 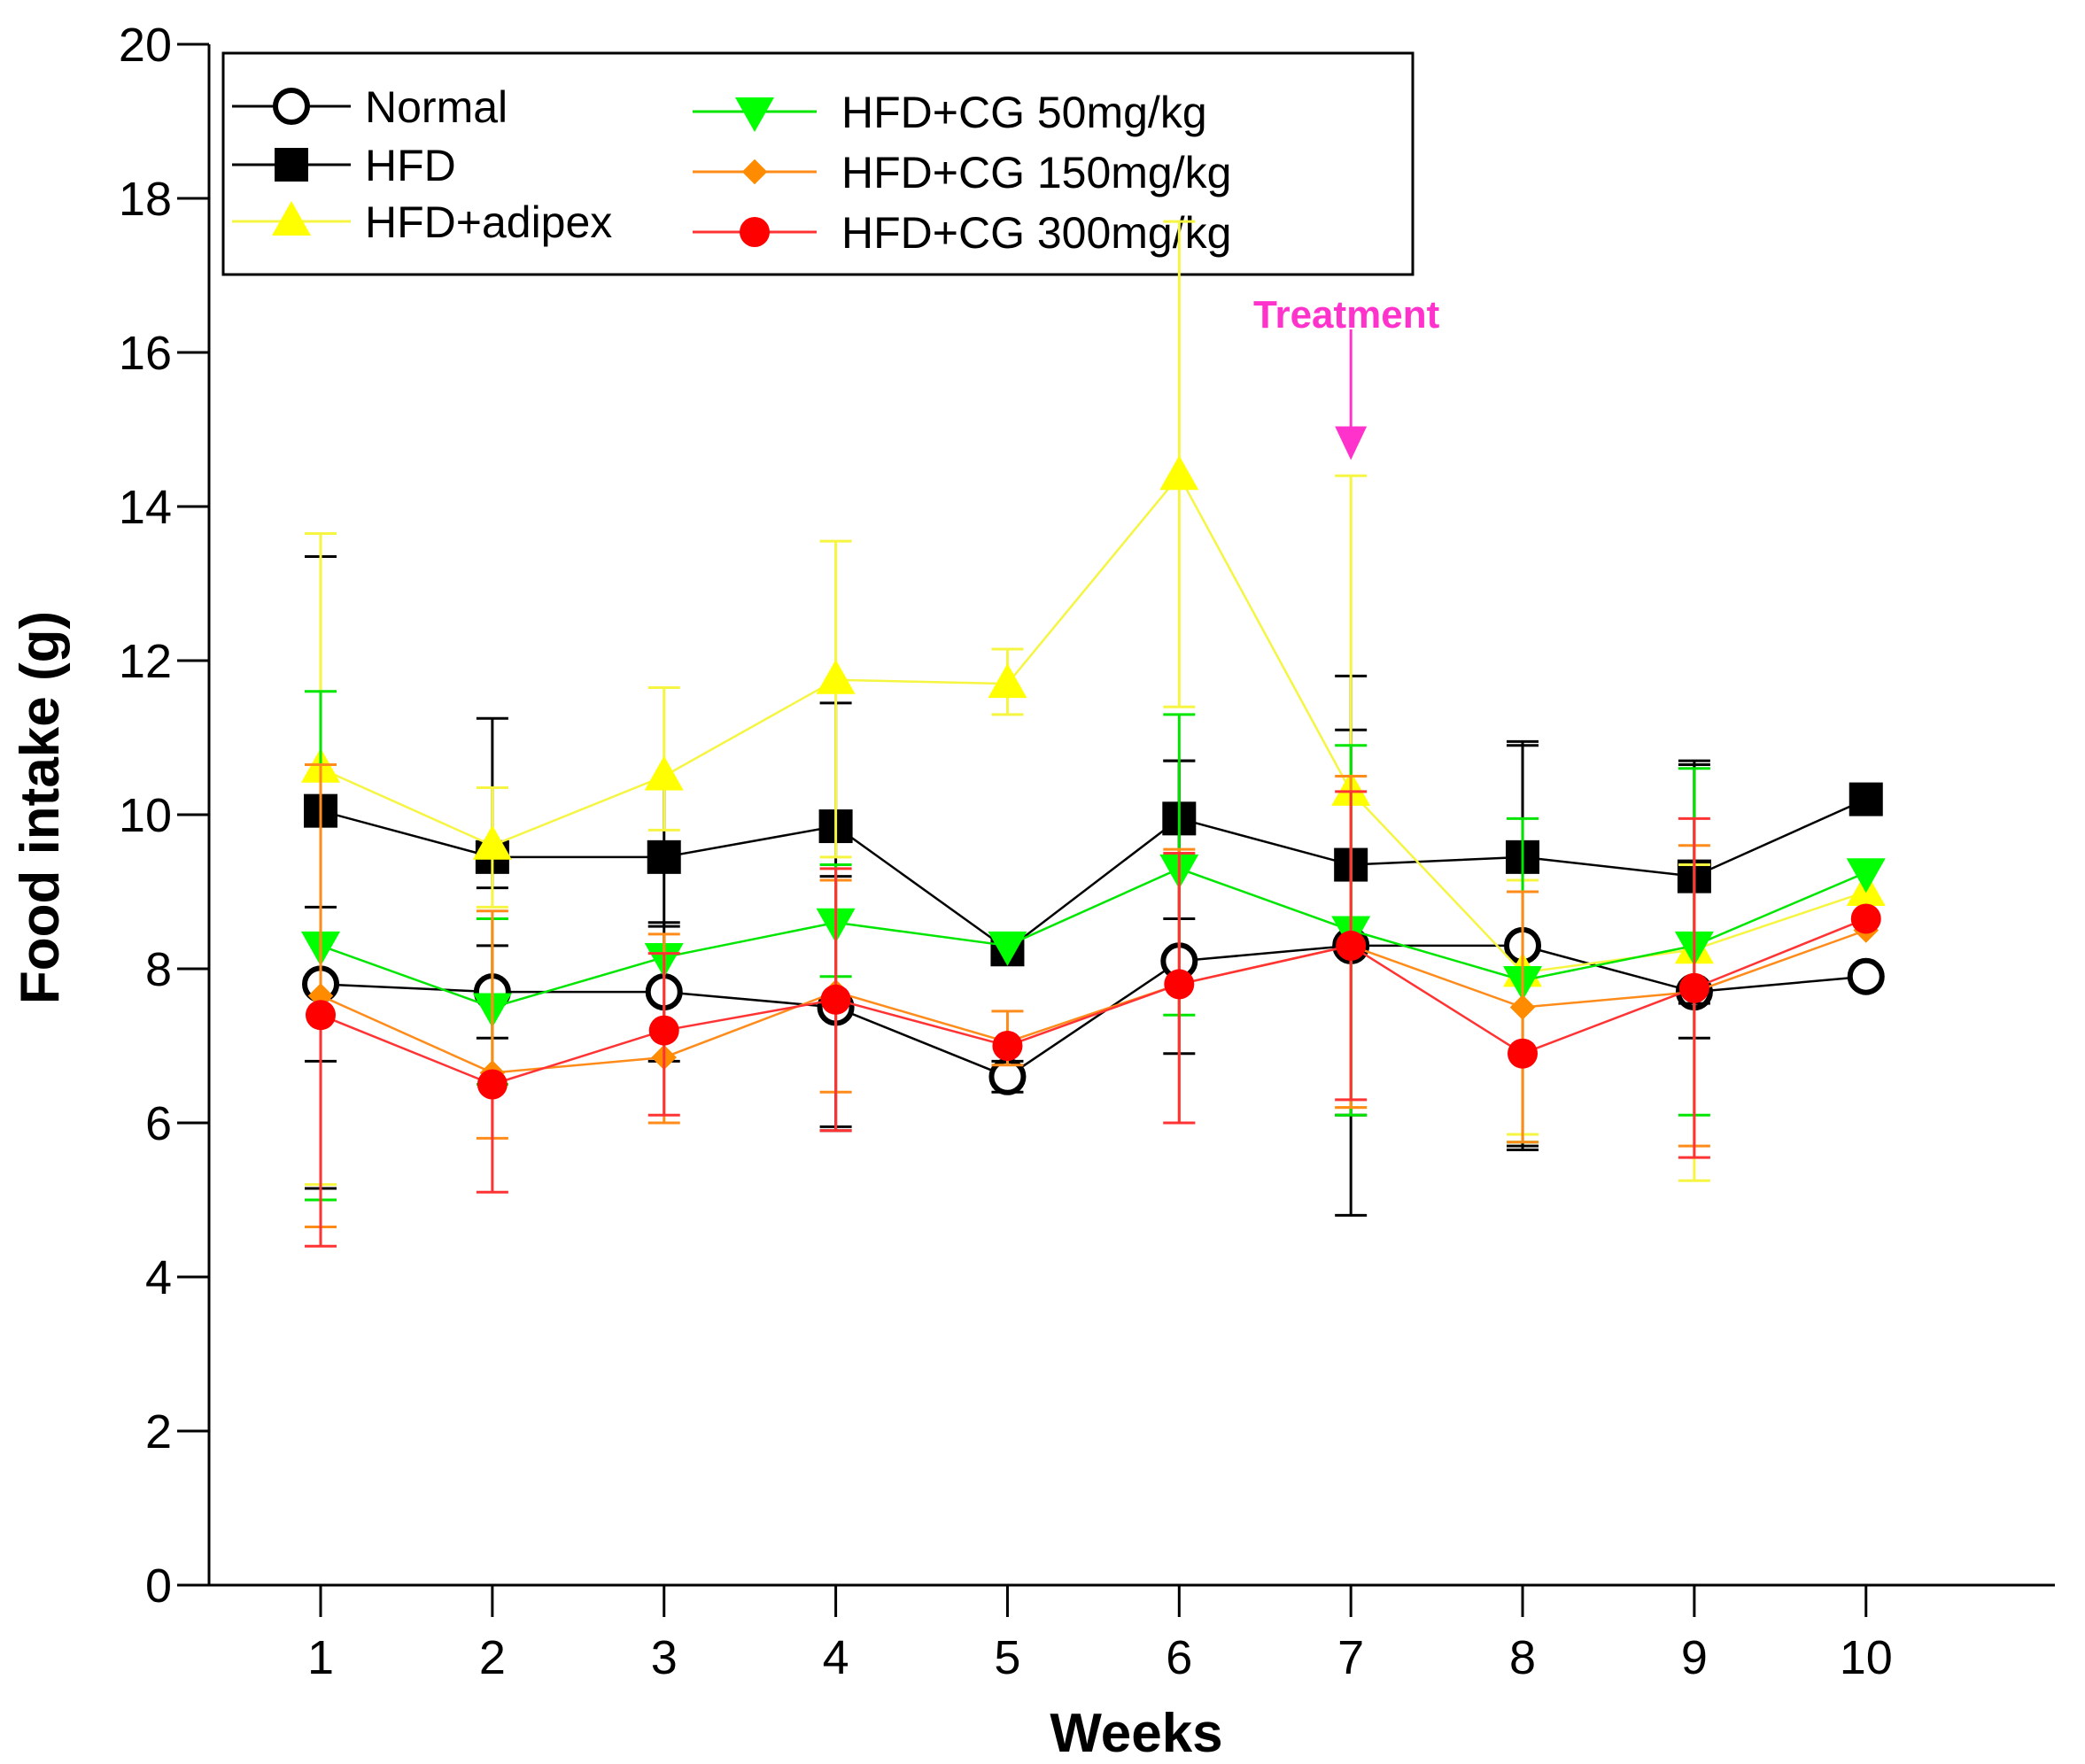 I want to click on y-tick-label: 8, so click(x=158, y=969).